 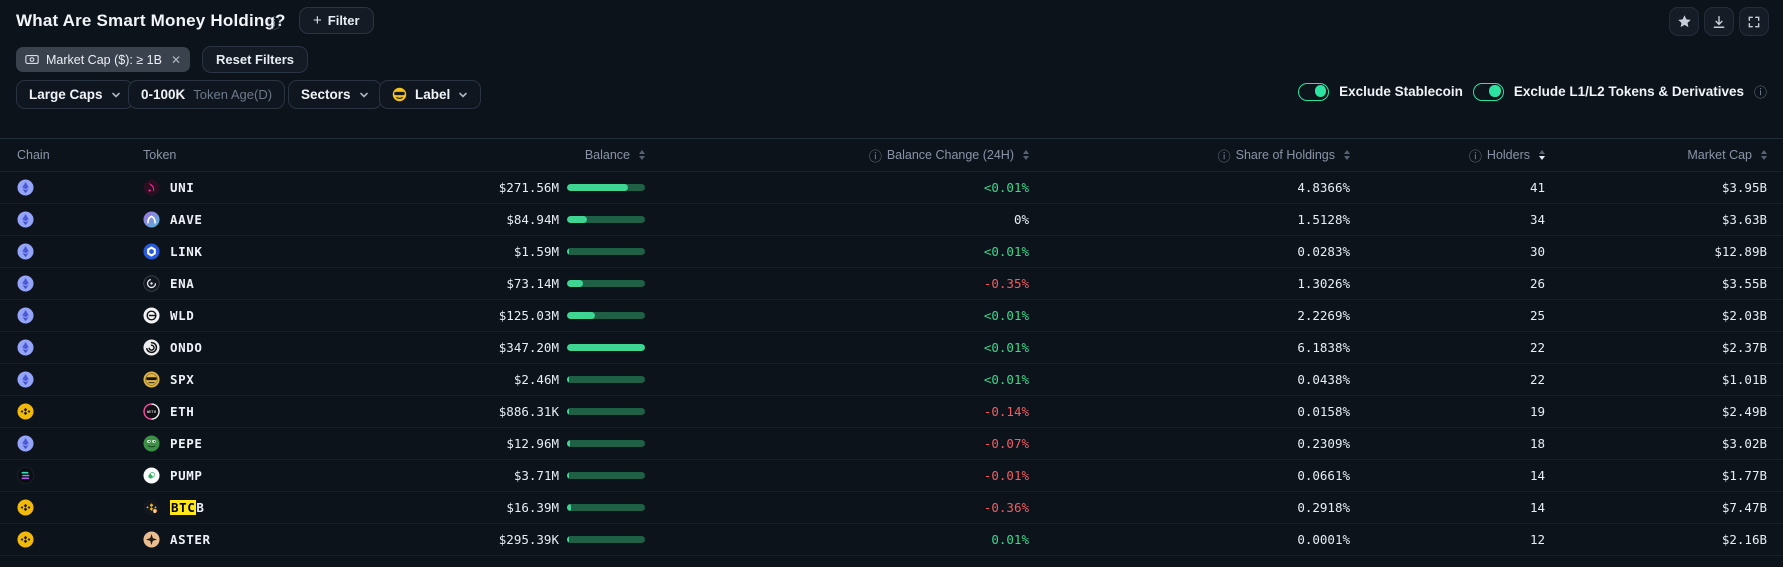 What do you see at coordinates (182, 411) in the screenshot?
I see `token-symbol: ETH` at bounding box center [182, 411].